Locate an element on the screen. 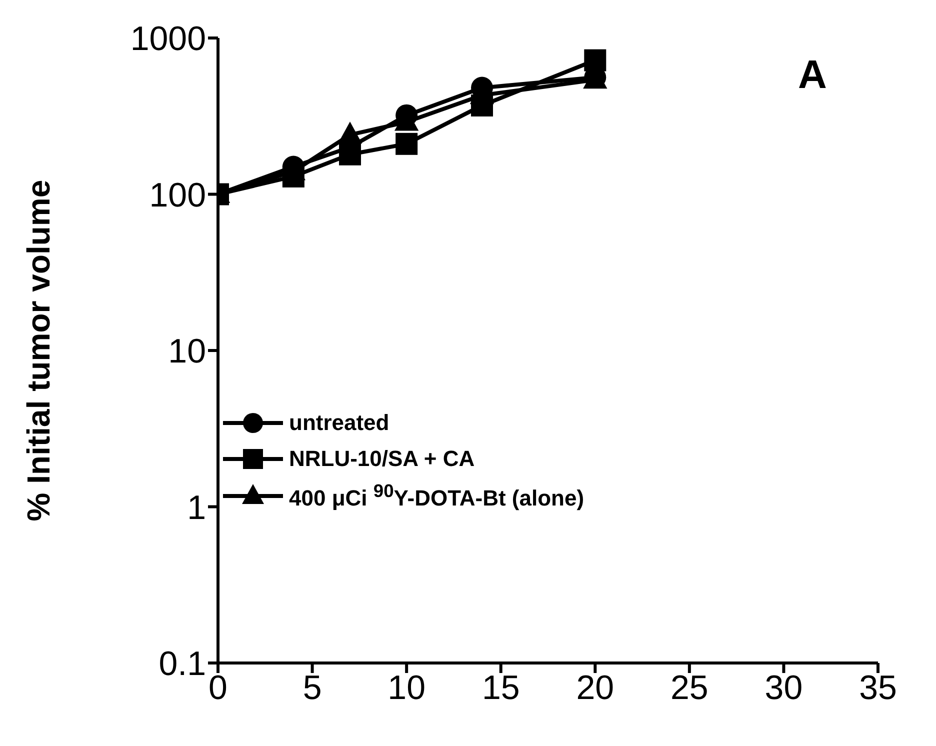  x-tick-label: 5 is located at coordinates (312, 688).